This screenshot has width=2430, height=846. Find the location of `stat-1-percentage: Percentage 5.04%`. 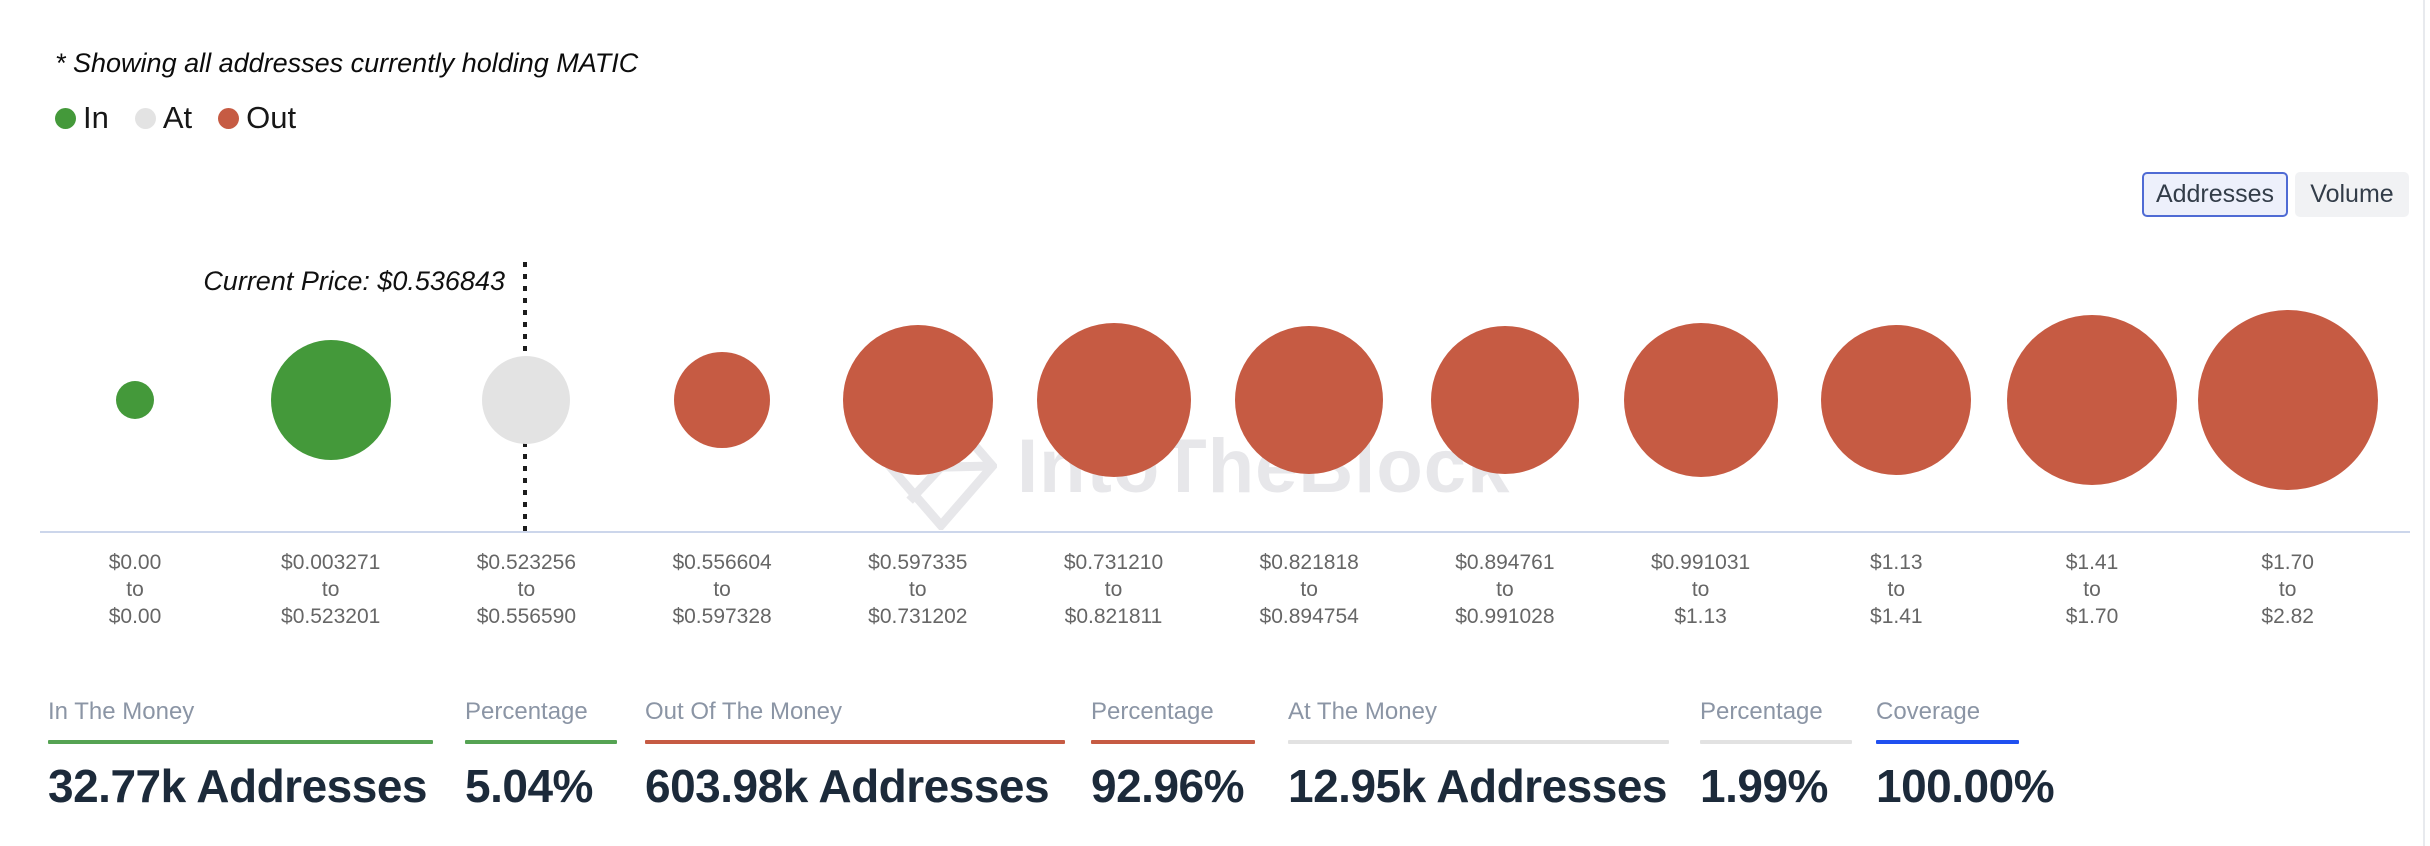

stat-1-percentage: Percentage 5.04% is located at coordinates (541, 755).